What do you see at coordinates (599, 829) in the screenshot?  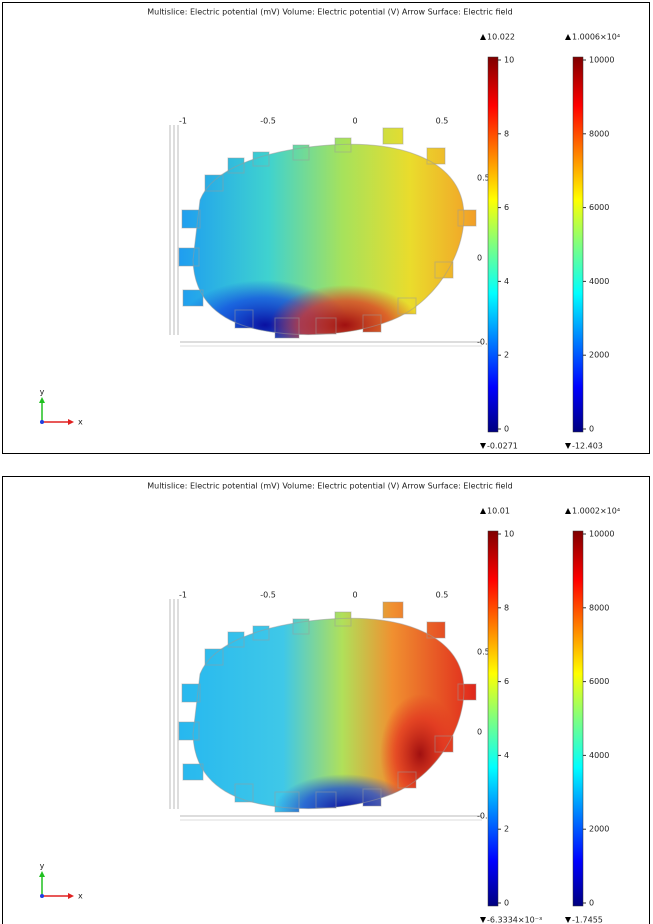 I see `colorbar-tick-label: 2000` at bounding box center [599, 829].